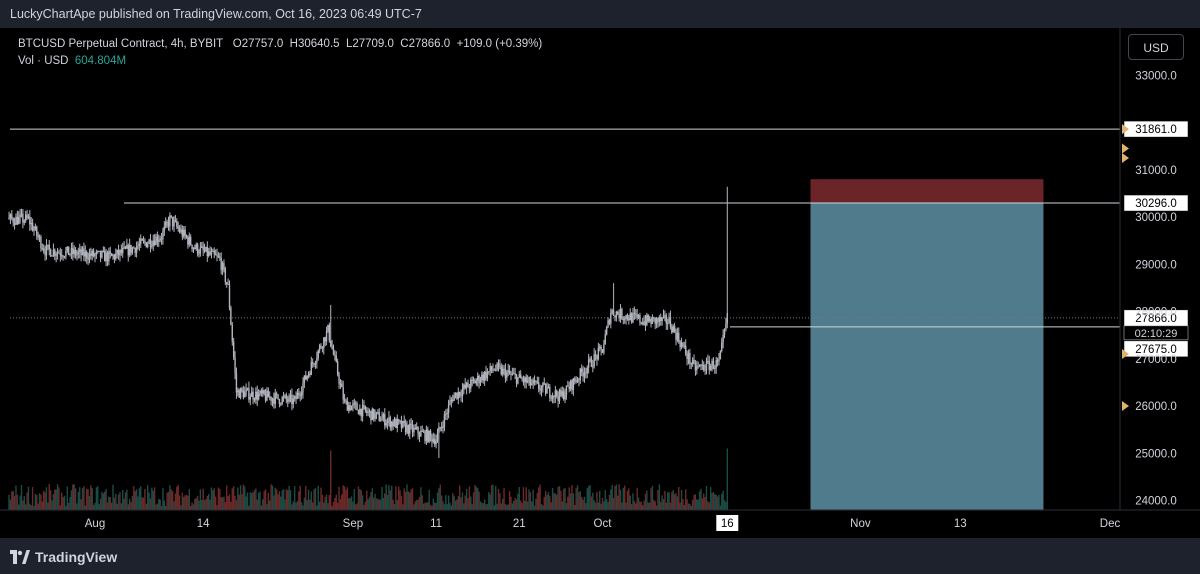 The height and width of the screenshot is (574, 1200). Describe the element at coordinates (1125, 148) in the screenshot. I see `alert-marker-icon` at that location.